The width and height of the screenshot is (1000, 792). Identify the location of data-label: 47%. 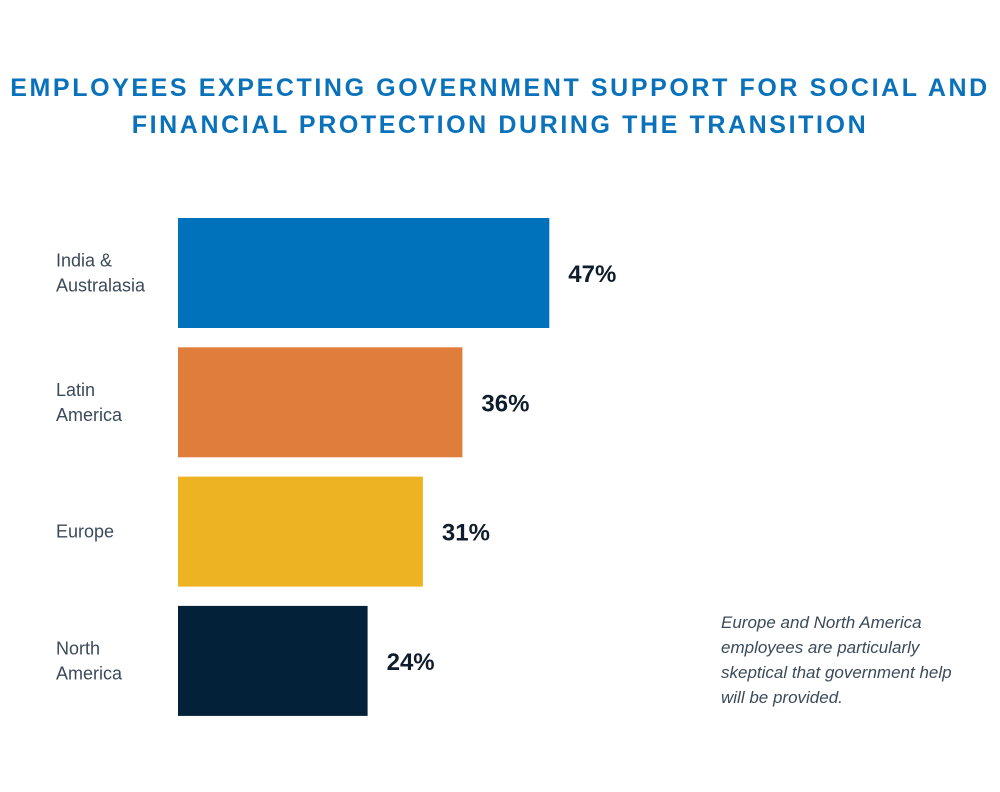
(592, 274).